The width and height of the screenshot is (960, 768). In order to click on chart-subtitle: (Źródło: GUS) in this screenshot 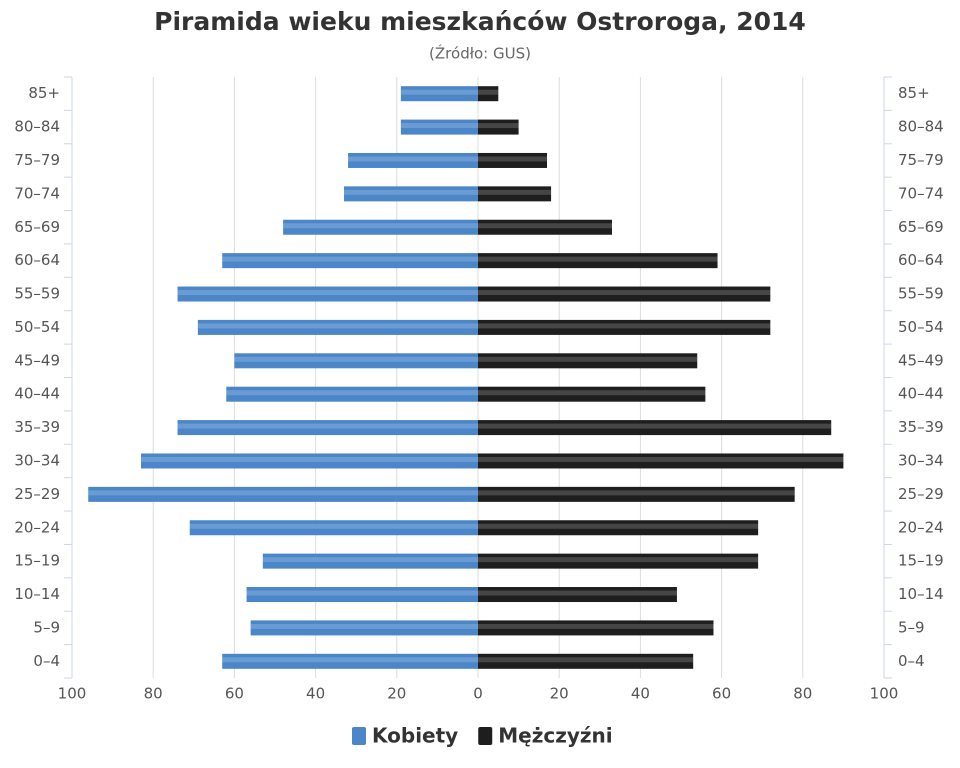, I will do `click(480, 53)`.